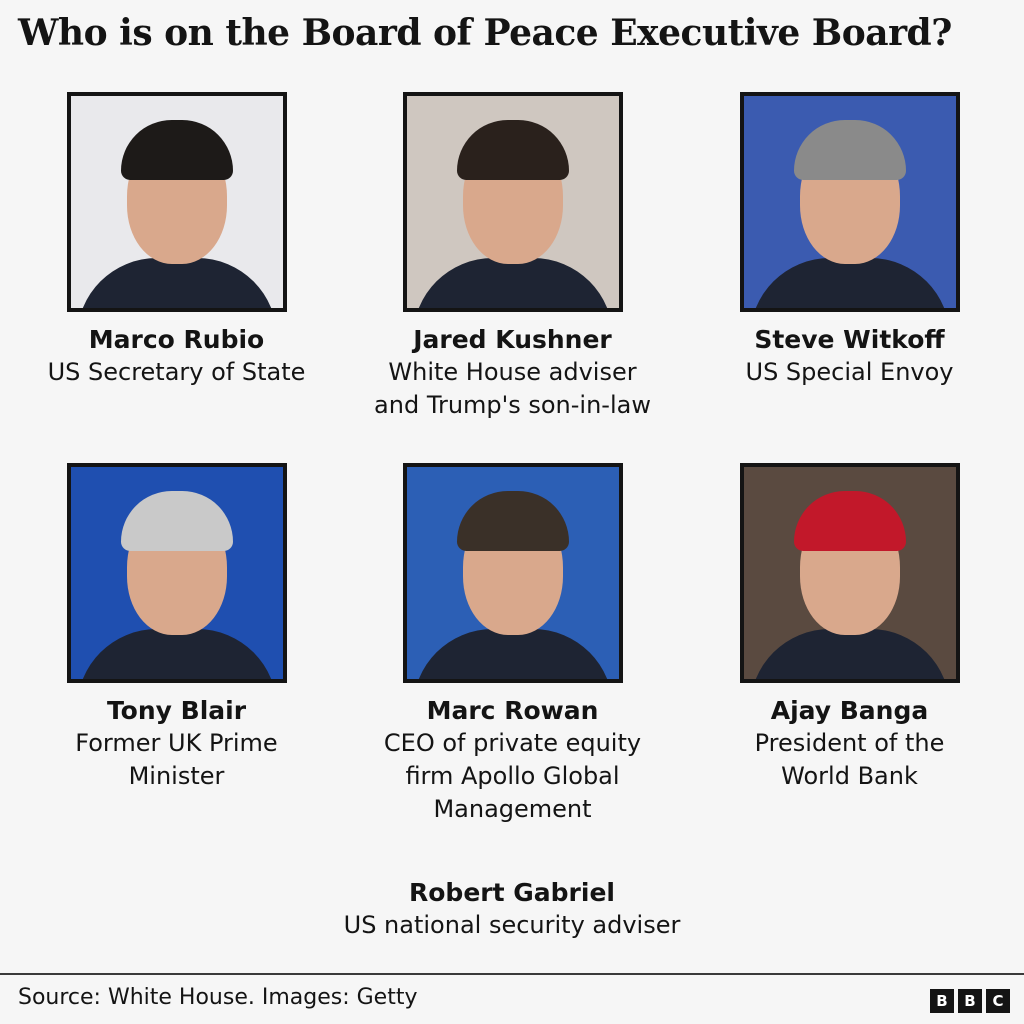 Image resolution: width=1024 pixels, height=1024 pixels. I want to click on member-role: White House adviser, so click(512, 372).